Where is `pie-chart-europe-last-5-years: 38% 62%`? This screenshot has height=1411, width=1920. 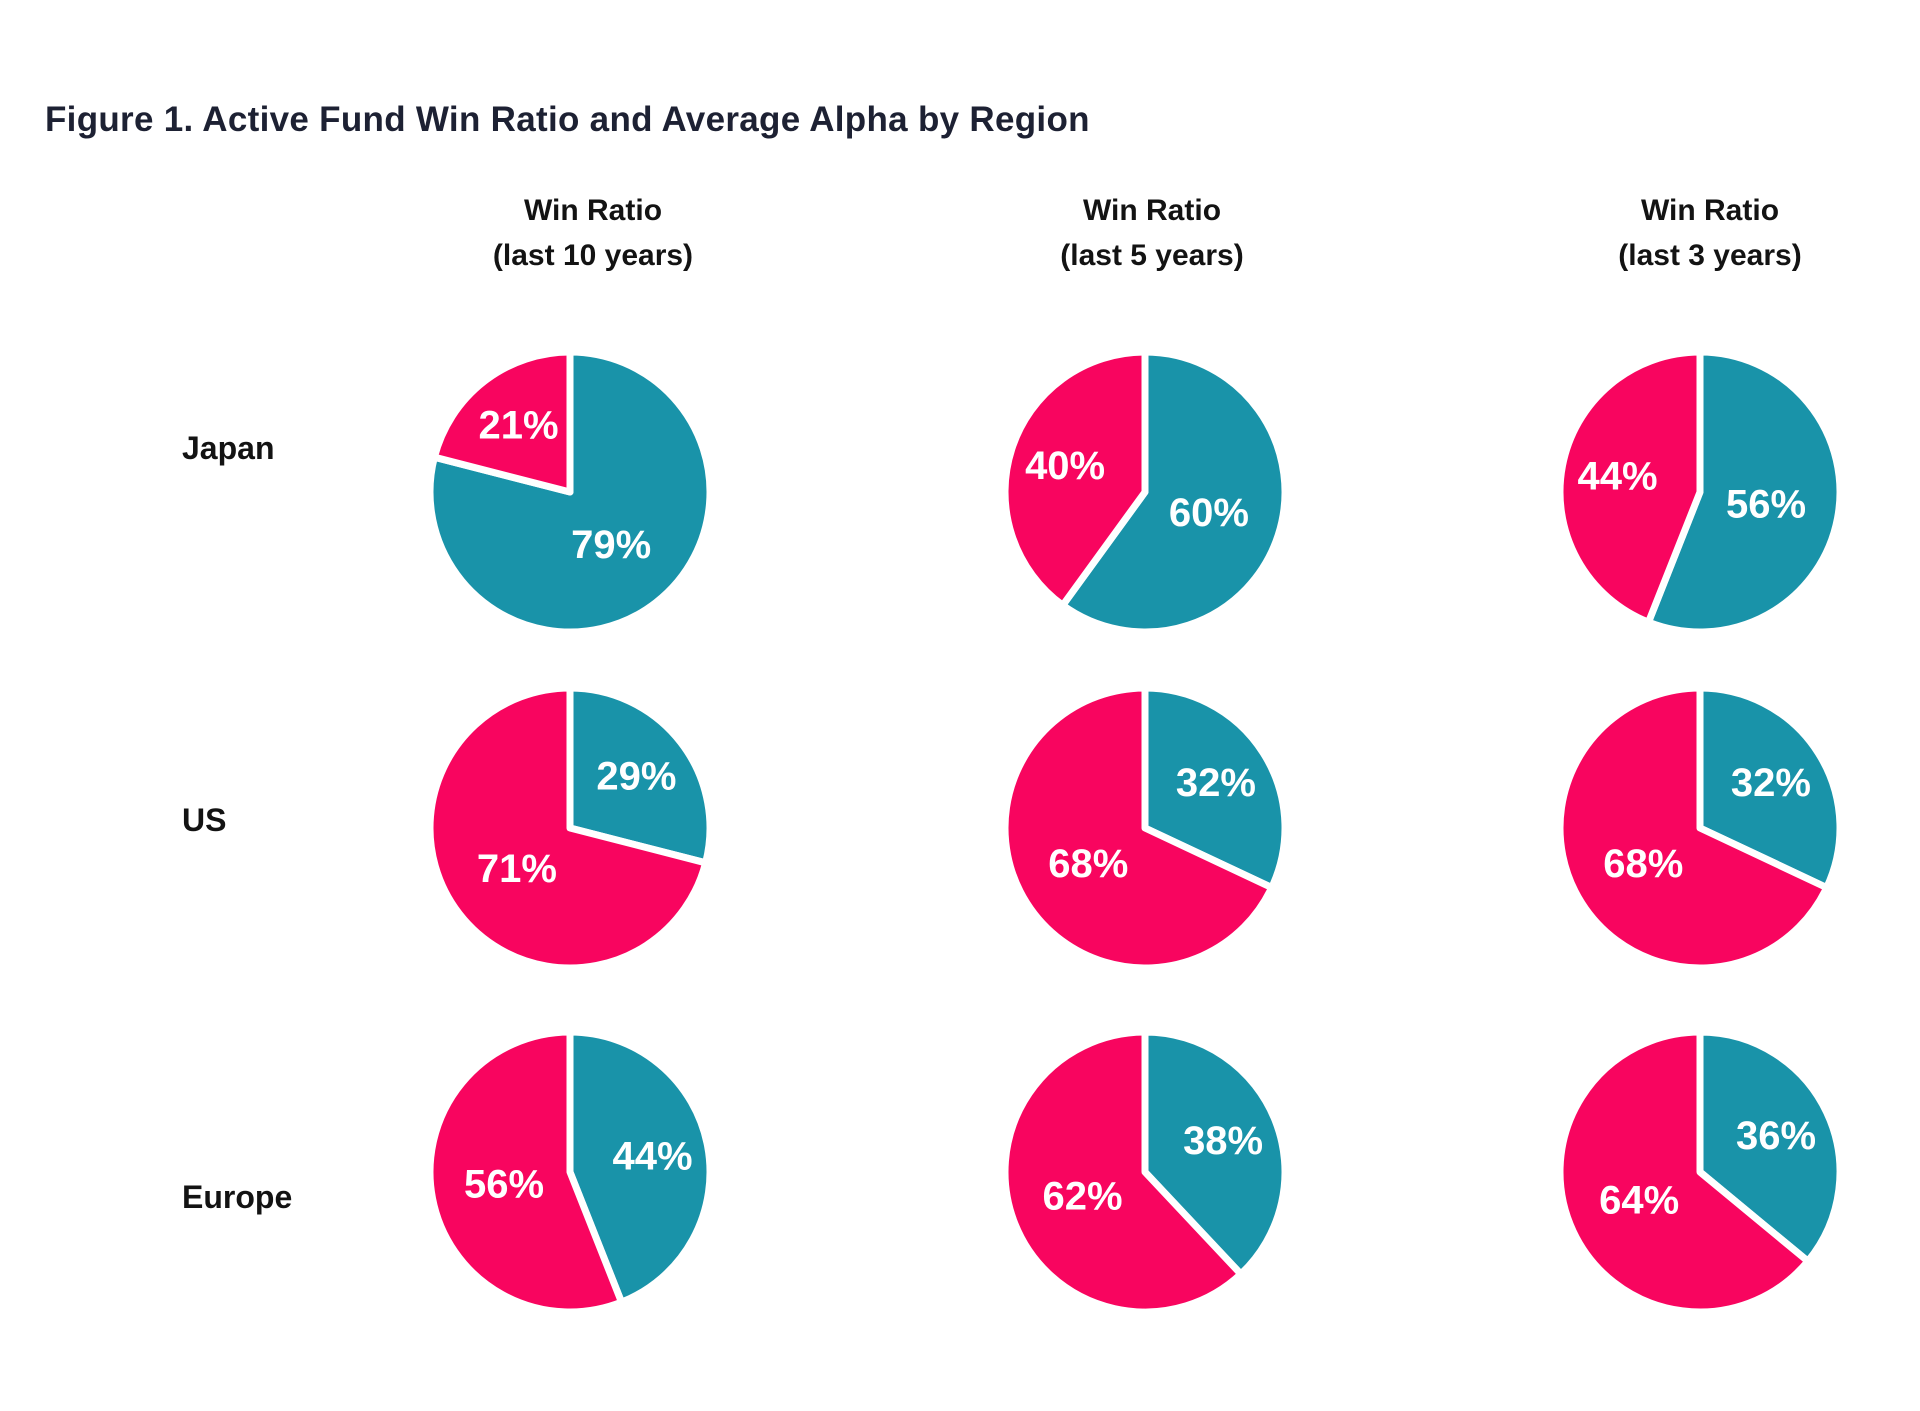 pie-chart-europe-last-5-years: 38% 62% is located at coordinates (1145, 1172).